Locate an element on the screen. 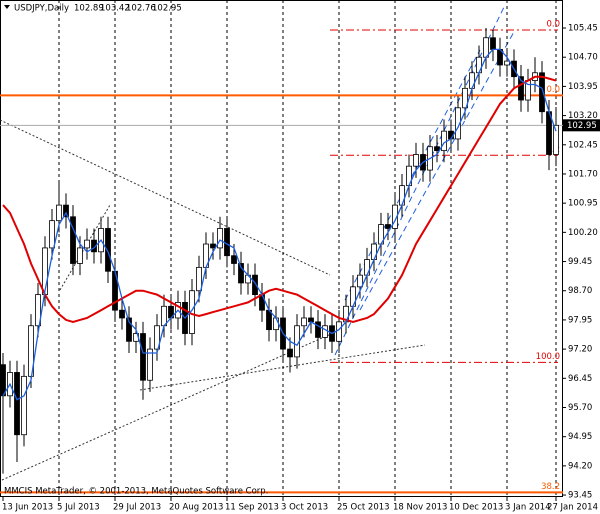 Image resolution: width=600 pixels, height=514 pixels. header-ohlc: 102.95 is located at coordinates (167, 9).